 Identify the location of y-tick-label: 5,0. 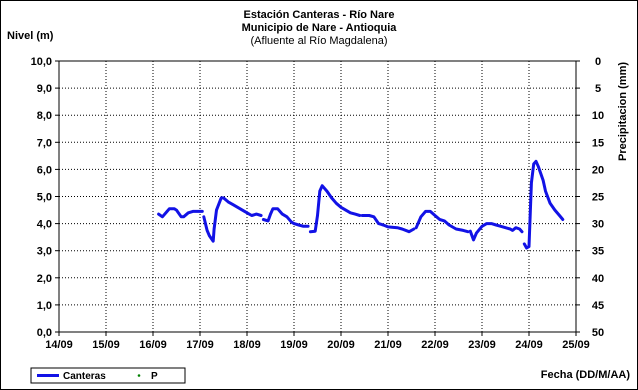
(44, 198).